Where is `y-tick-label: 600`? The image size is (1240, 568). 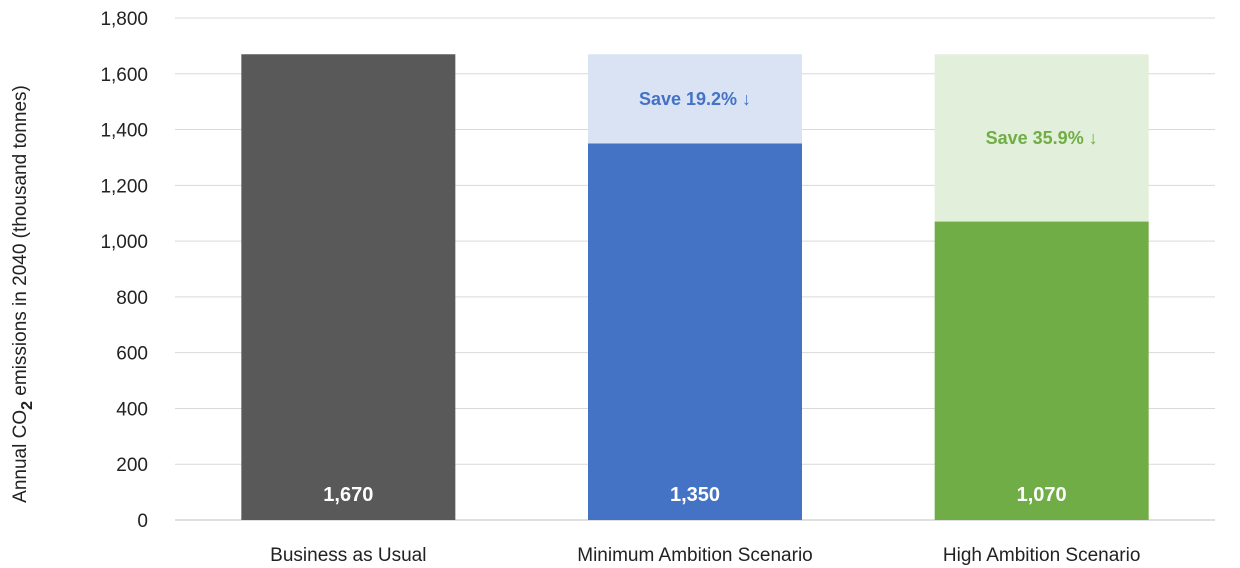 y-tick-label: 600 is located at coordinates (132, 354).